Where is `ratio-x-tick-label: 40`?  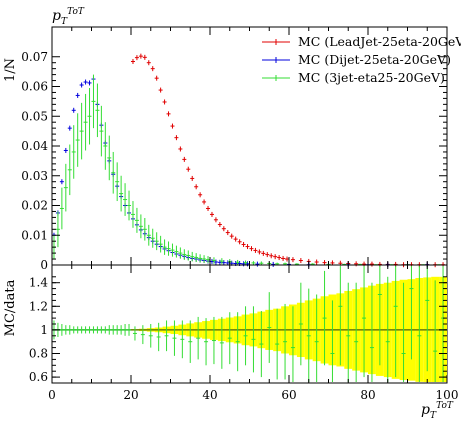 ratio-x-tick-label: 40 is located at coordinates (209, 395).